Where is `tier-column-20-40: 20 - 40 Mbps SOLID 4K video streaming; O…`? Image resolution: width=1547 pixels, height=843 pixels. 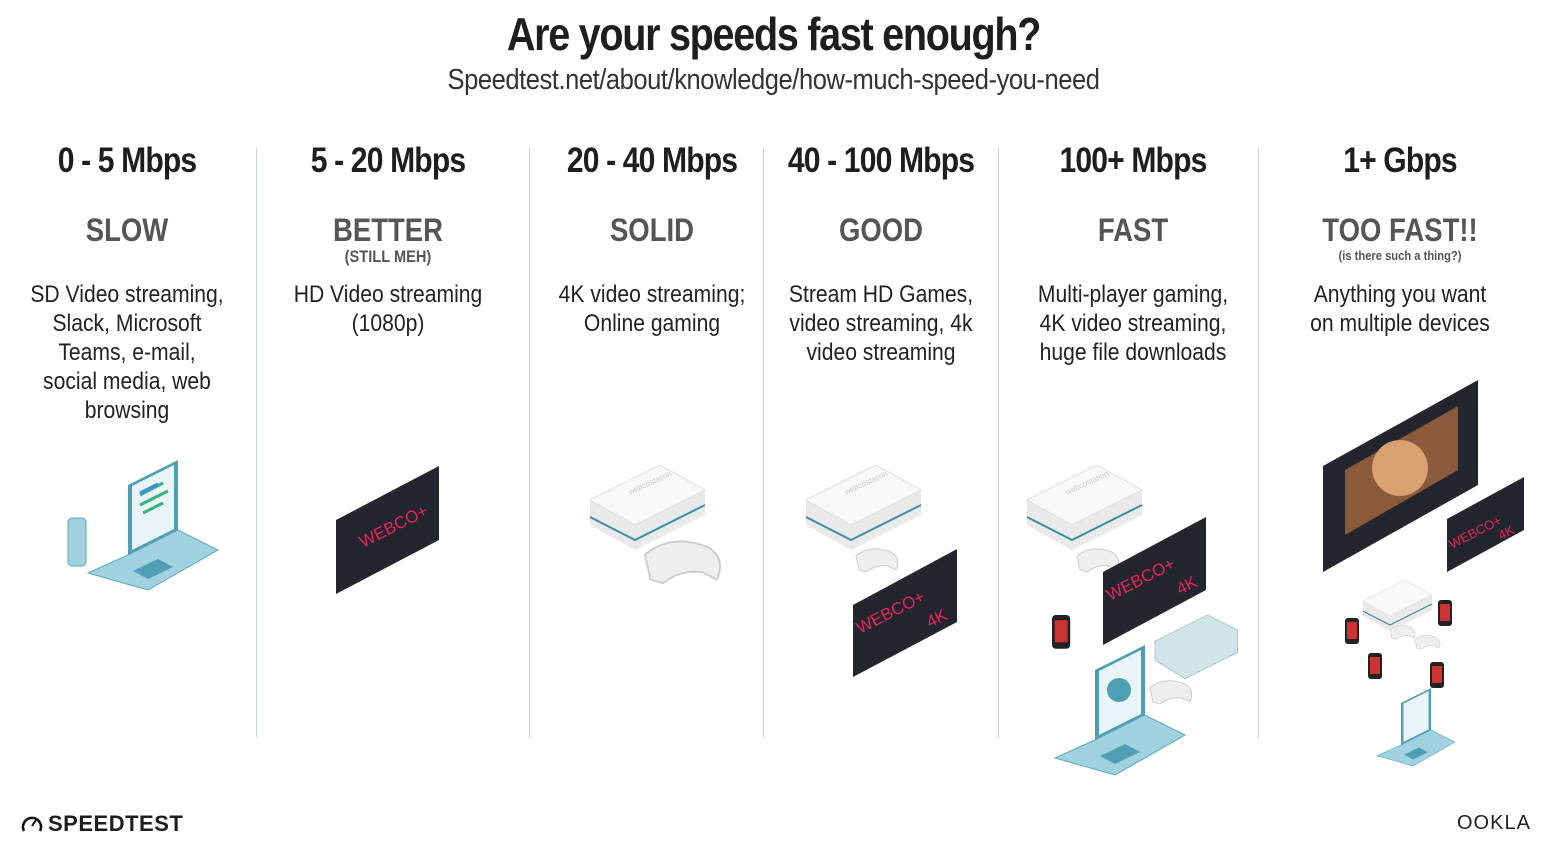 tier-column-20-40: 20 - 40 Mbps SOLID 4K video streaming; O… is located at coordinates (652, 239).